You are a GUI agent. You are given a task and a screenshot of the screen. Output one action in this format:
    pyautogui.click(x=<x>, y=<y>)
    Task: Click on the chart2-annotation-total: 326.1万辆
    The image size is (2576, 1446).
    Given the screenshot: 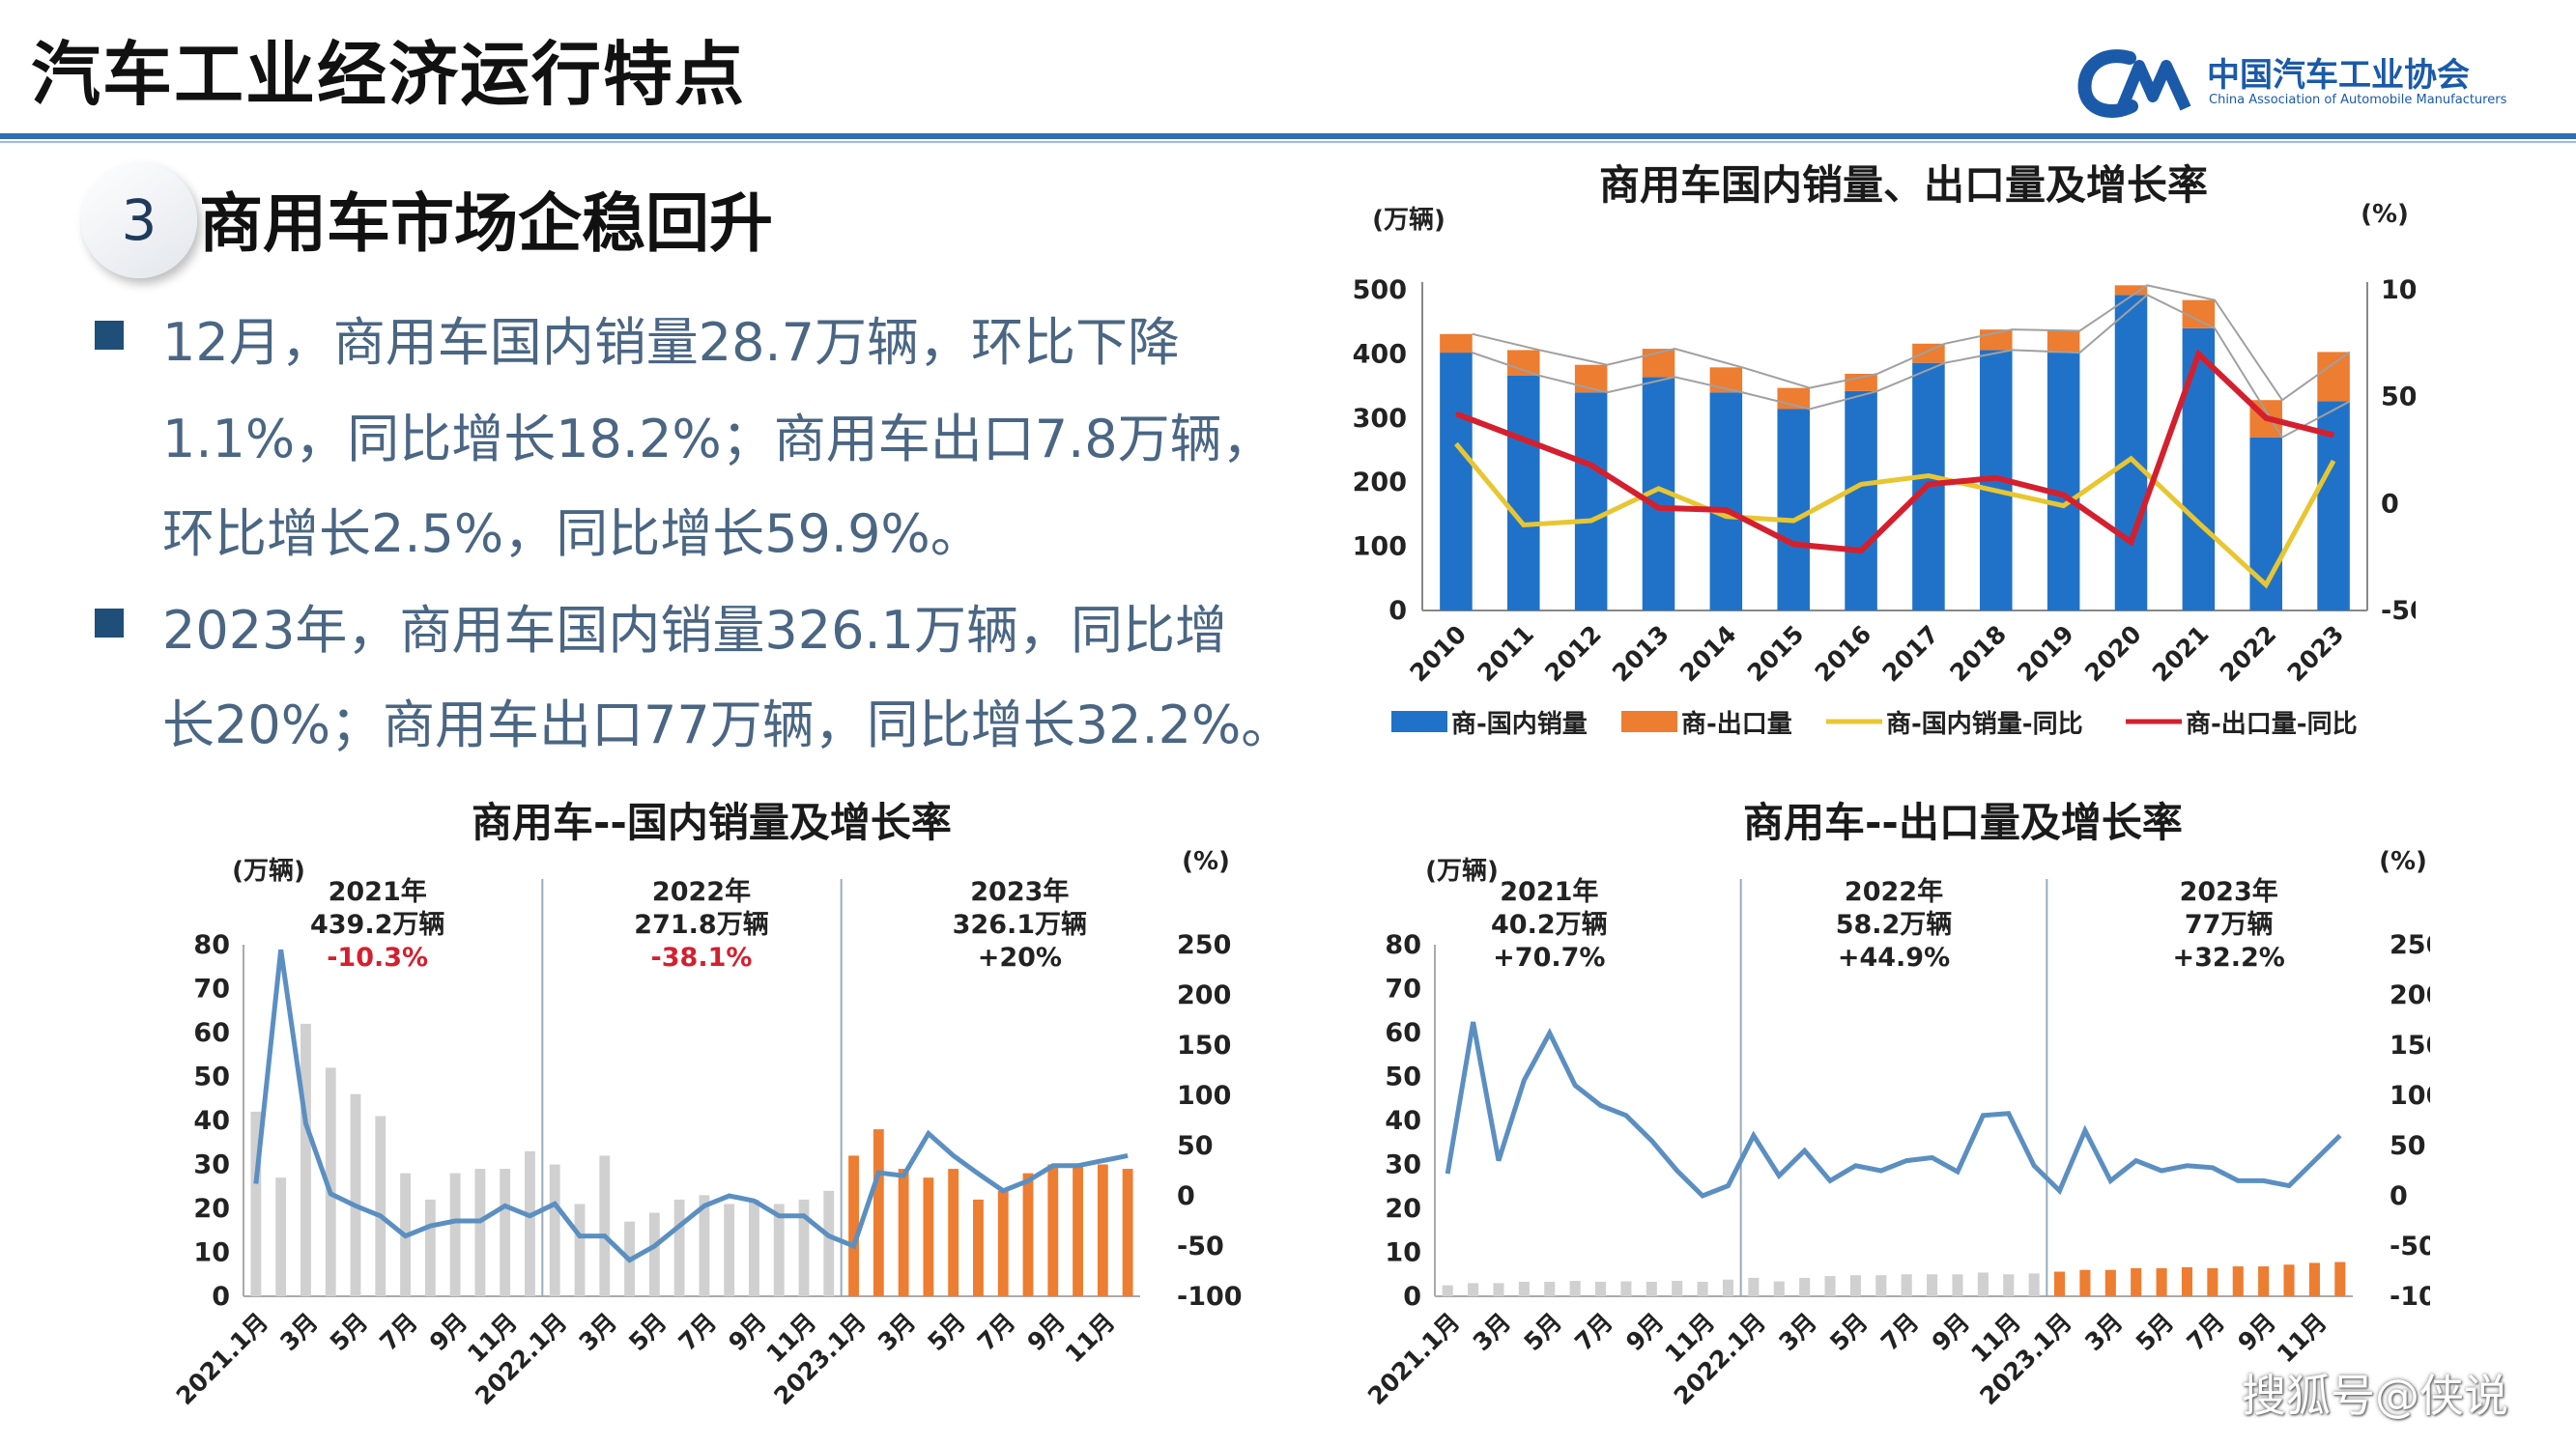 What is the action you would take?
    pyautogui.click(x=1020, y=925)
    